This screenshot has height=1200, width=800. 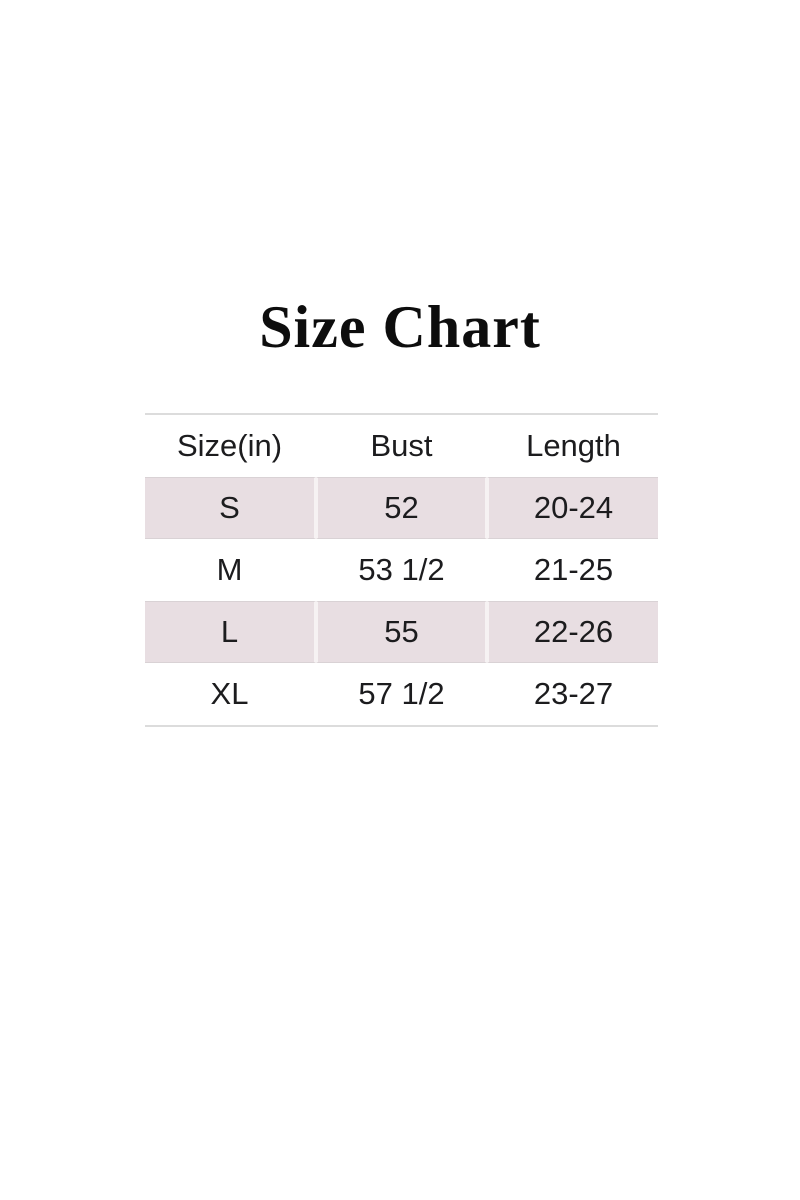 I want to click on cell-length: 22-26, so click(x=572, y=632).